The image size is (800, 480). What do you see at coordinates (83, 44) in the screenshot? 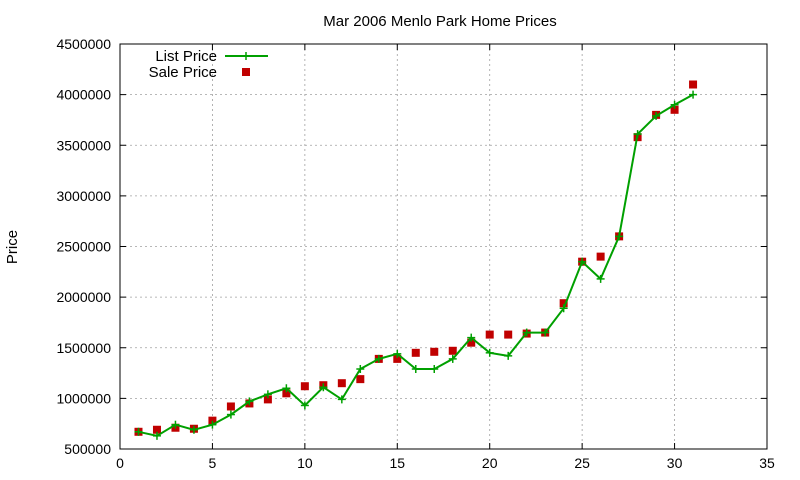
I see `y-tick-label: 4500000` at bounding box center [83, 44].